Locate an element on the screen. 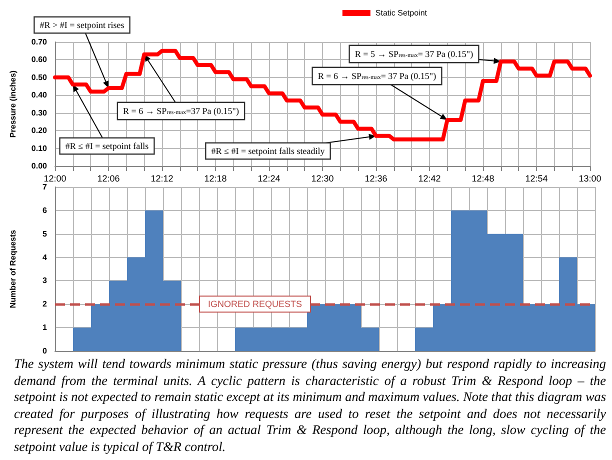 Image resolution: width=612 pixels, height=460 pixels. y-tick-label: 1 is located at coordinates (45, 327).